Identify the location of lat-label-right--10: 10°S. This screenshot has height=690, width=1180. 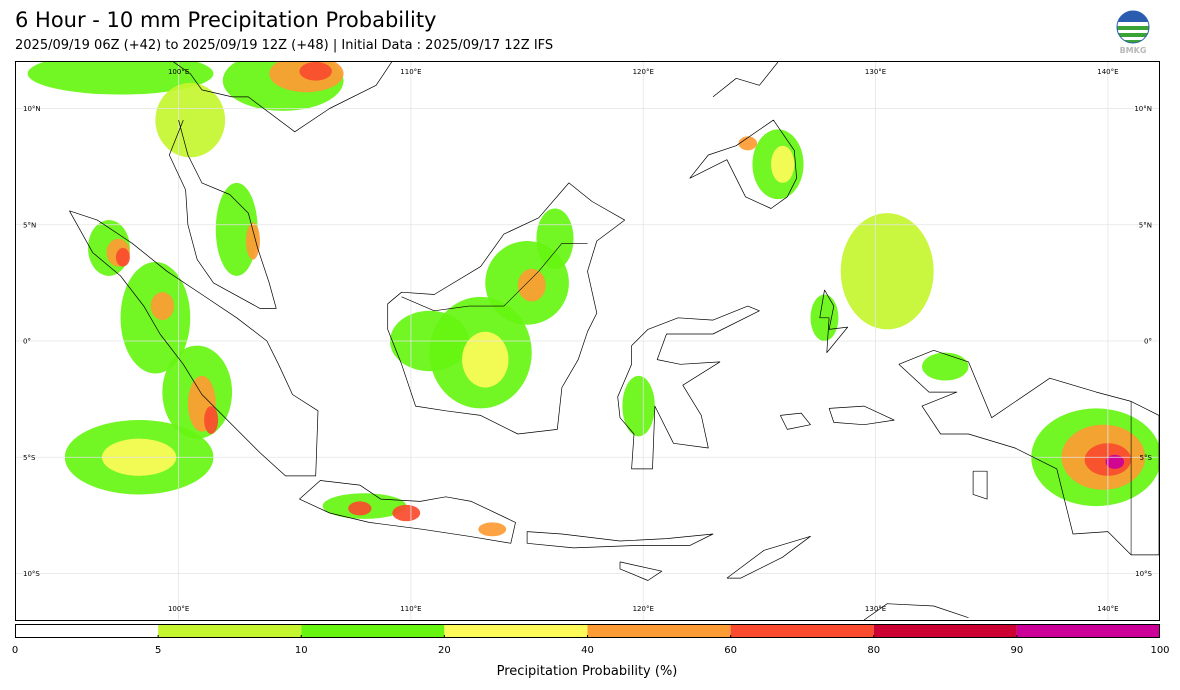
(1143, 574).